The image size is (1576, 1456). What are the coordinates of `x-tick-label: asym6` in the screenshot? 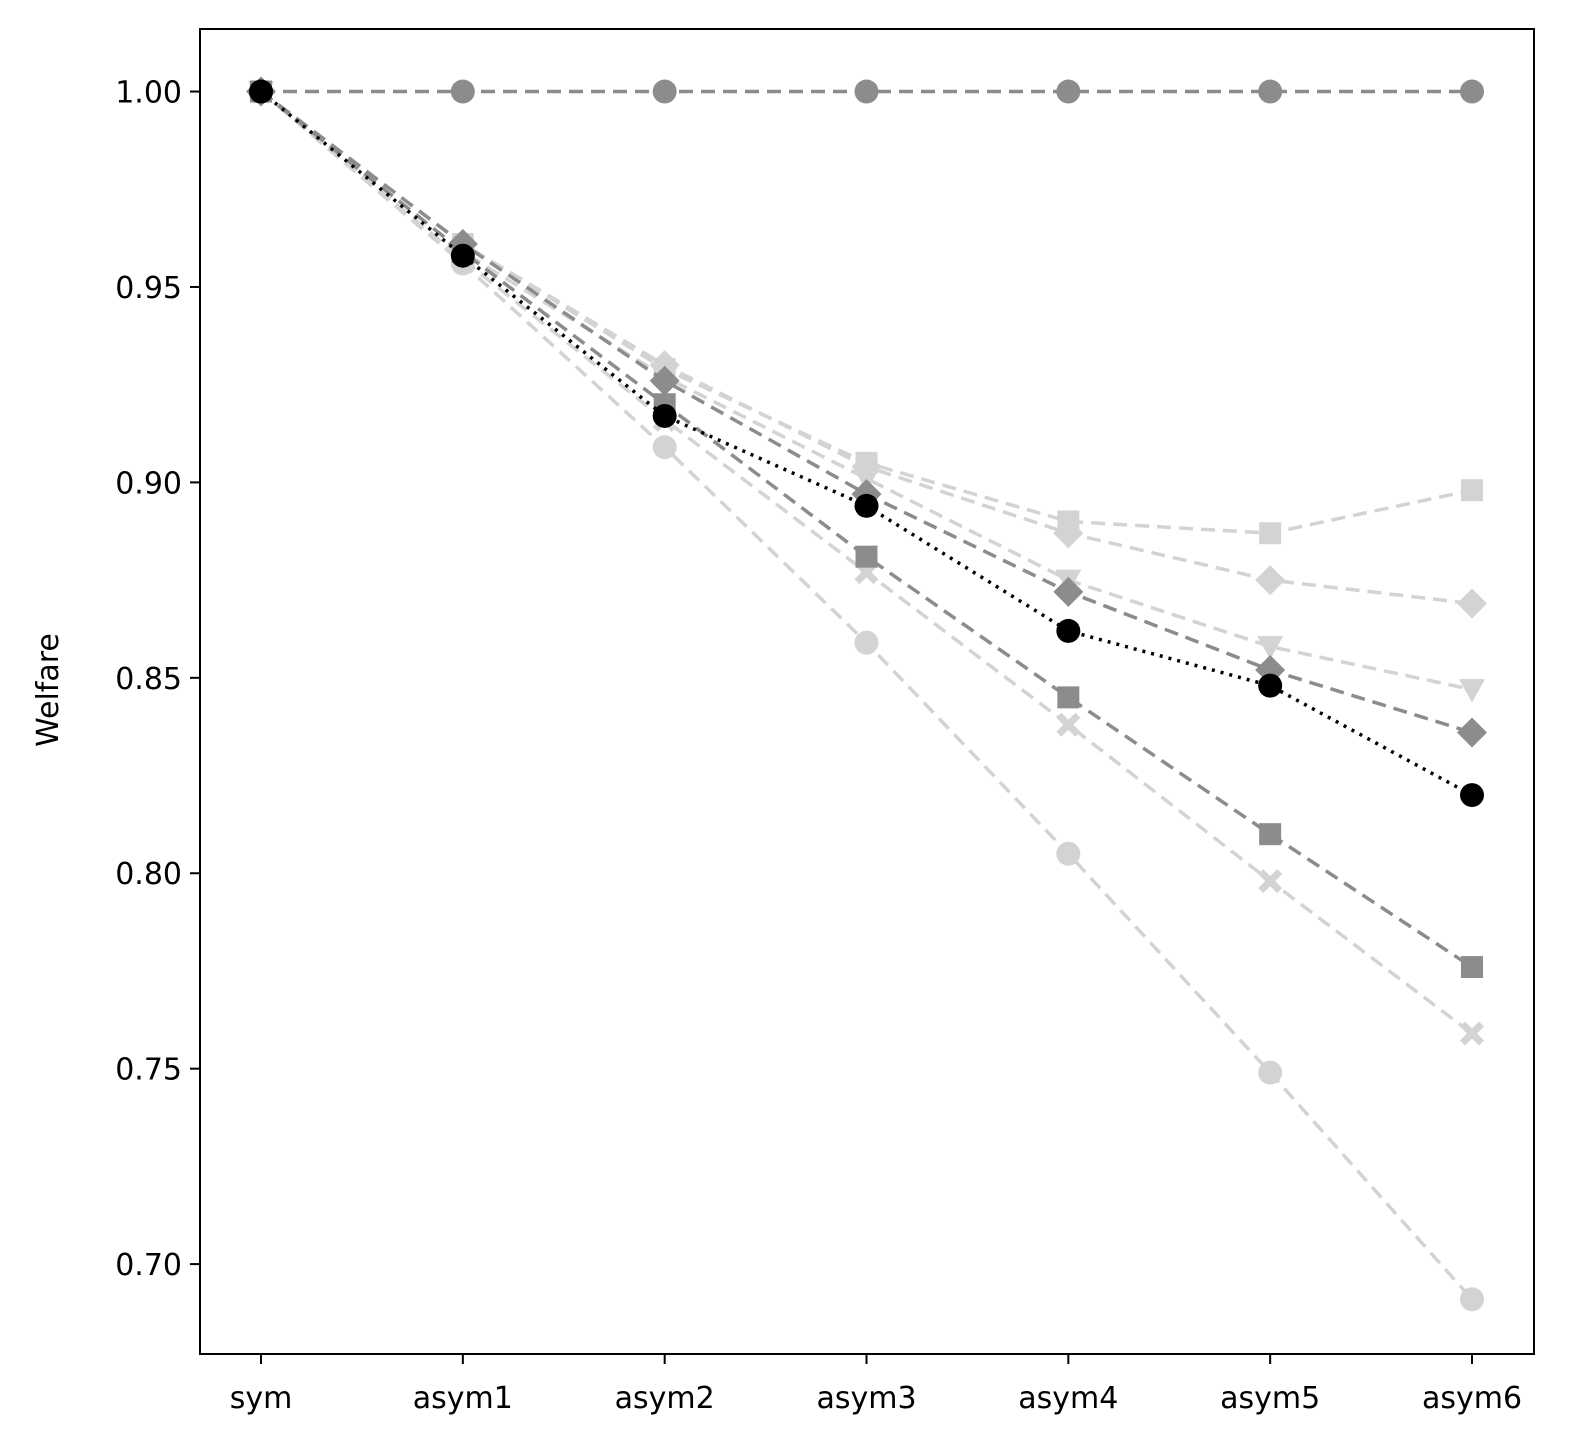 It's located at (1472, 1398).